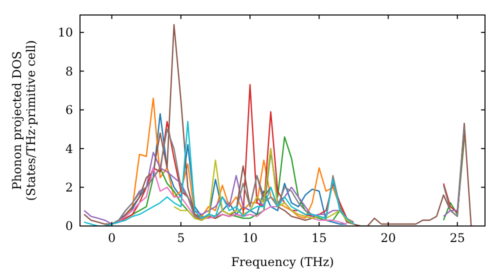 The height and width of the screenshot is (280, 500). What do you see at coordinates (69, 187) in the screenshot?
I see `y-tick-label: 2` at bounding box center [69, 187].